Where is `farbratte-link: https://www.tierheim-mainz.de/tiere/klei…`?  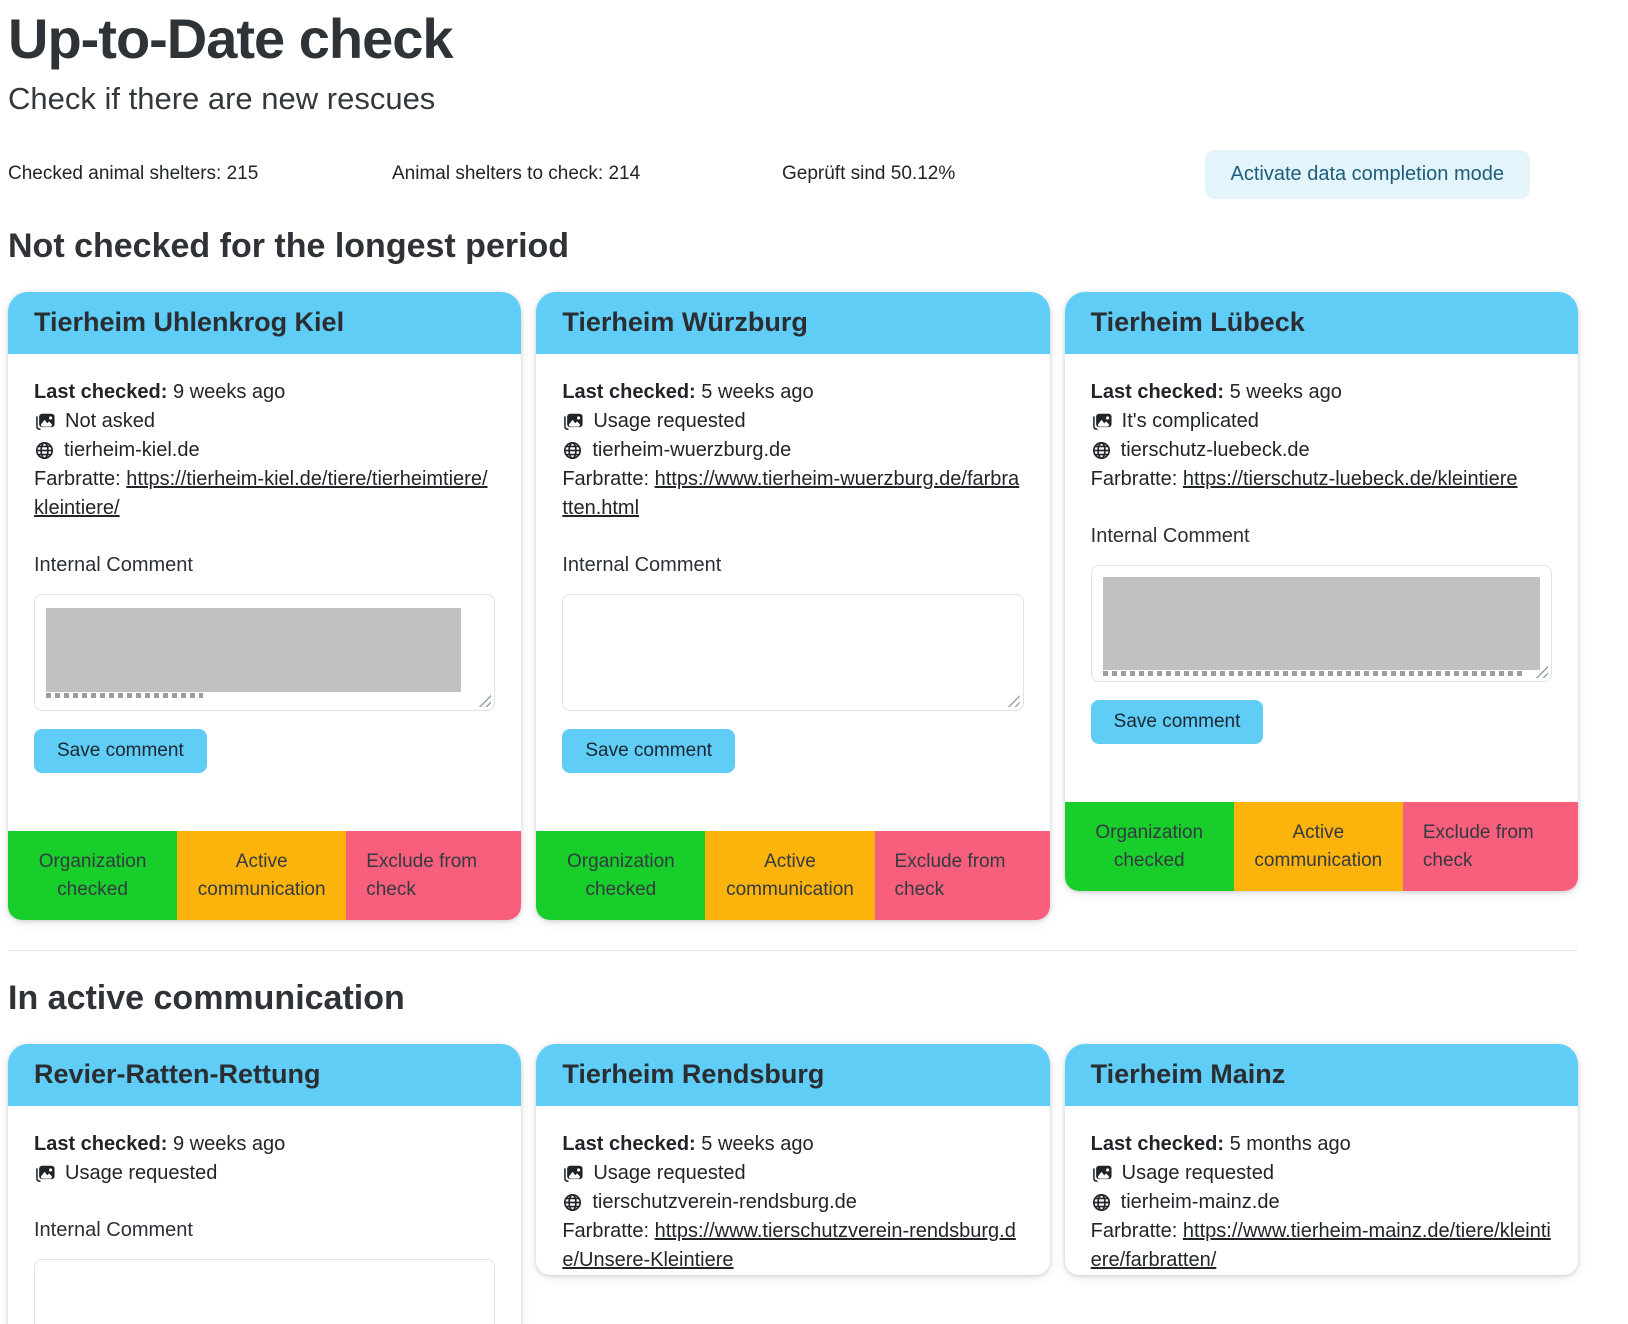
farbratte-link: https://www.tierheim-mainz.de/tiere/klei… is located at coordinates (1320, 1245).